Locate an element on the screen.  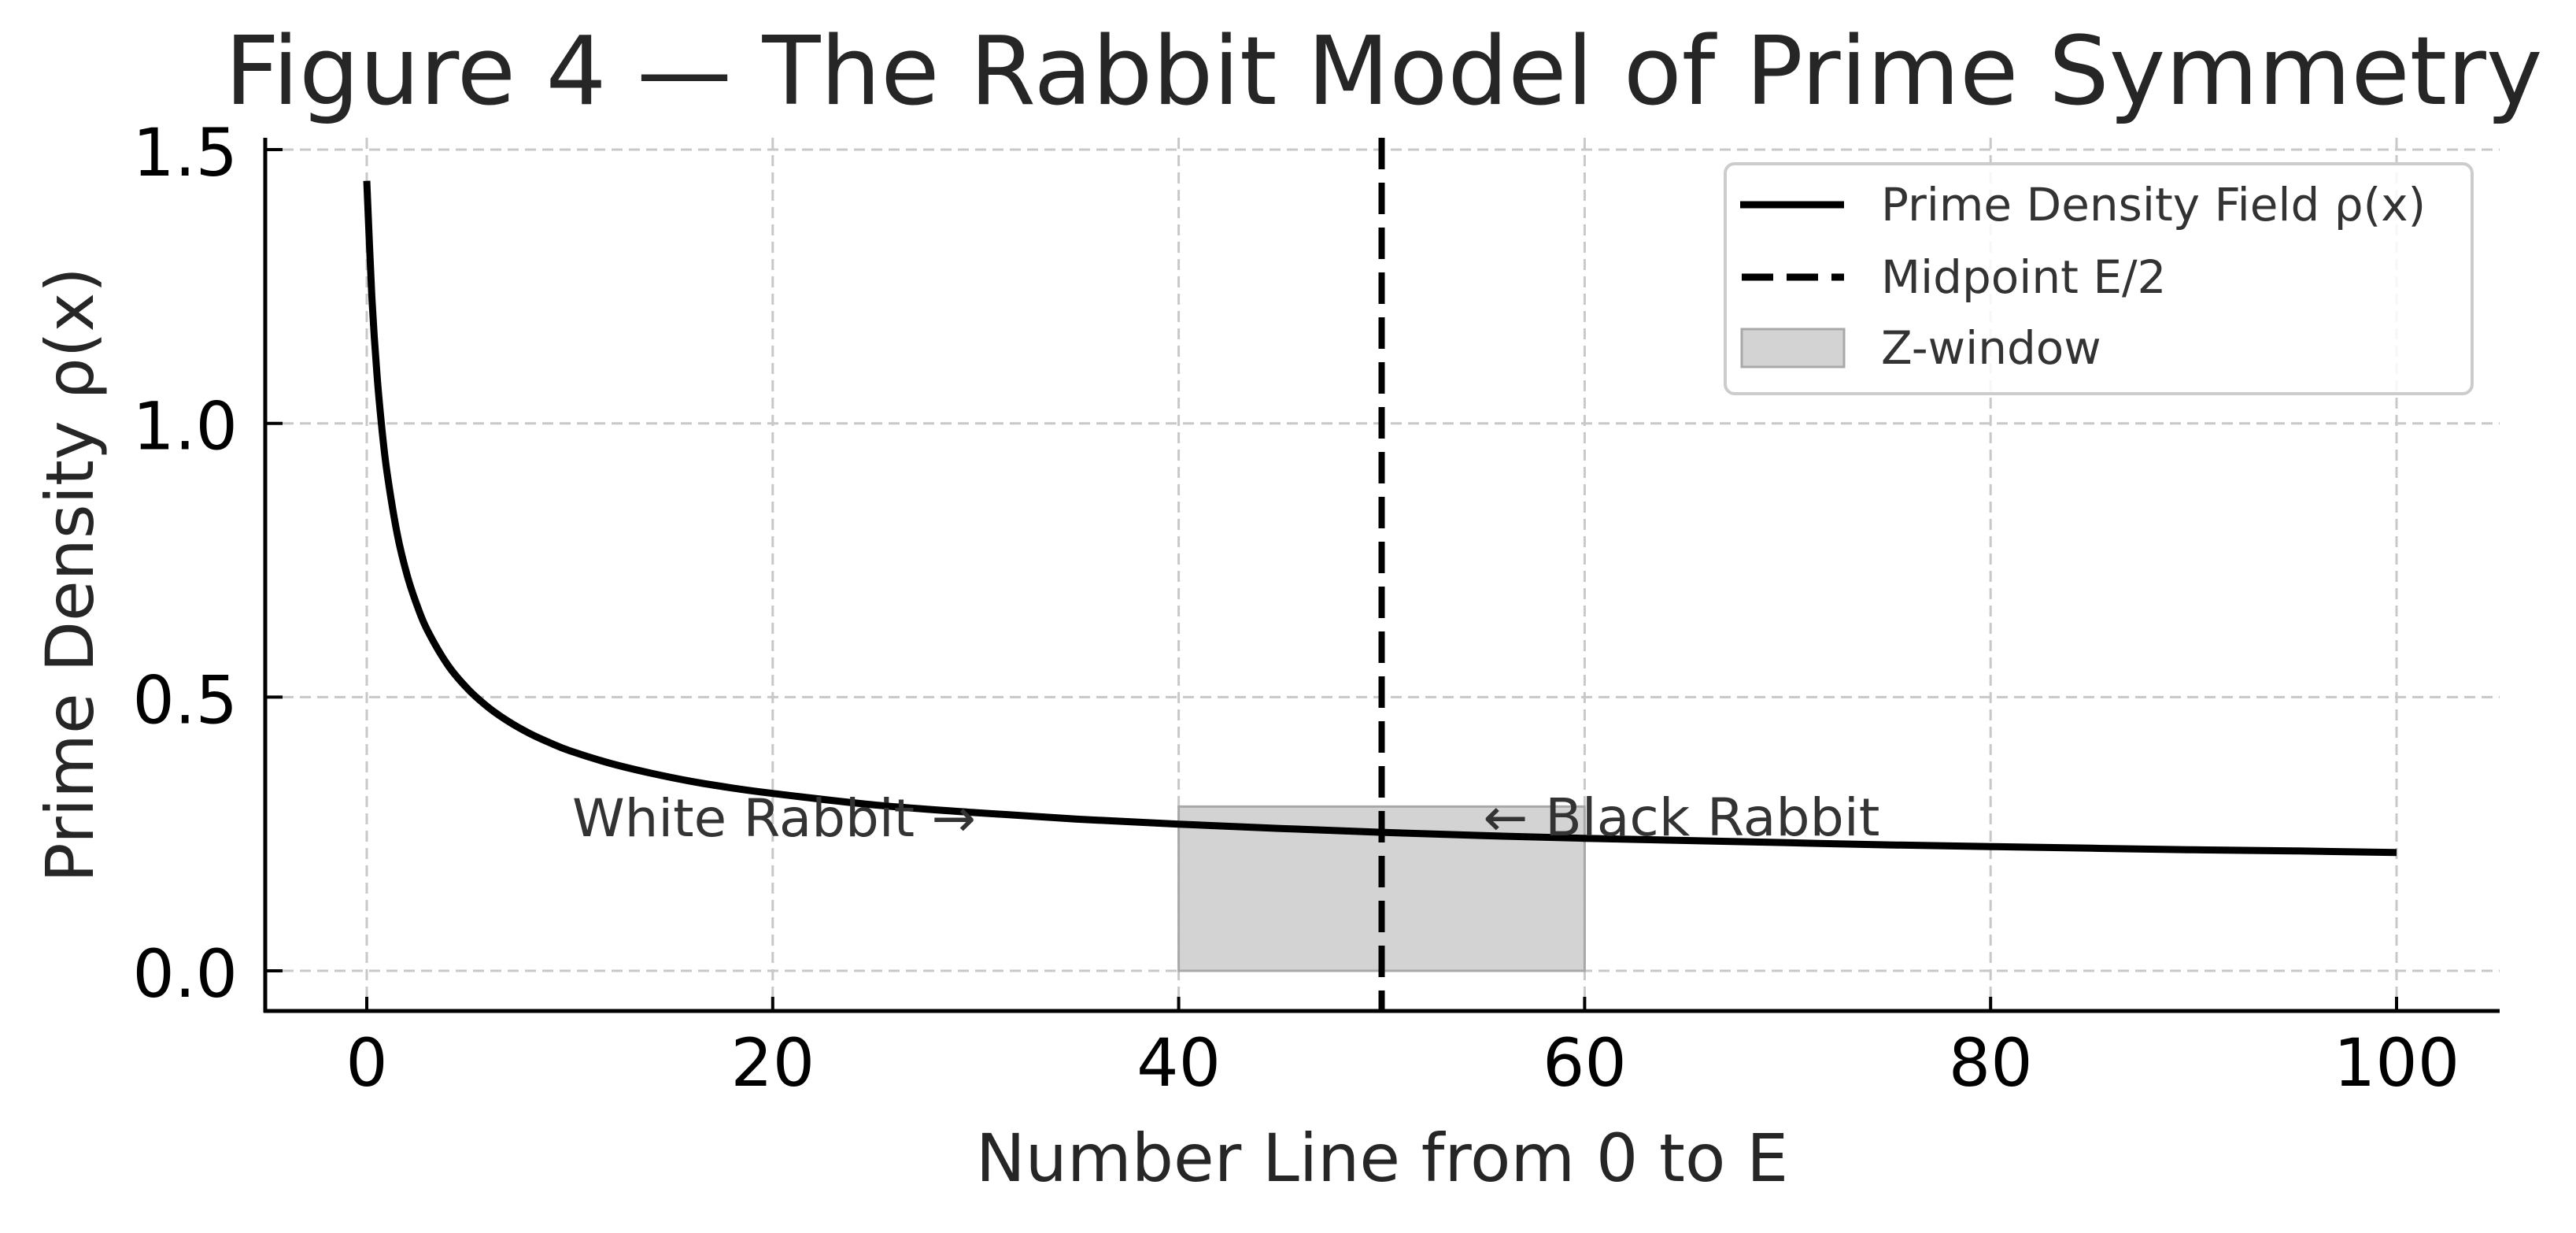
black-rabbit-annotation: ← Black Rabbit is located at coordinates (1681, 817).